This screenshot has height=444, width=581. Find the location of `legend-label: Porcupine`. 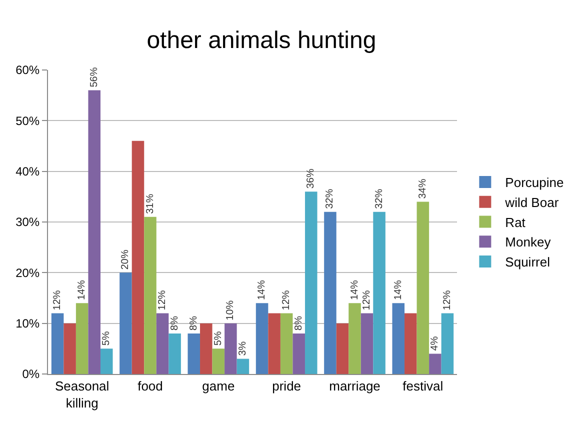

legend-label: Porcupine is located at coordinates (534, 182).